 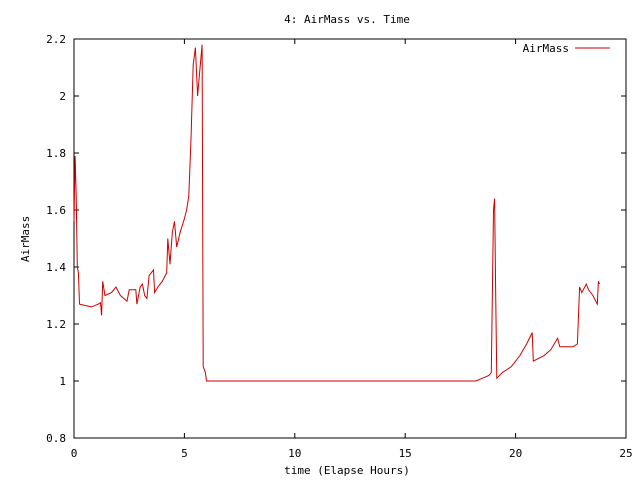 I want to click on x-tick-label: 25, so click(x=625, y=453).